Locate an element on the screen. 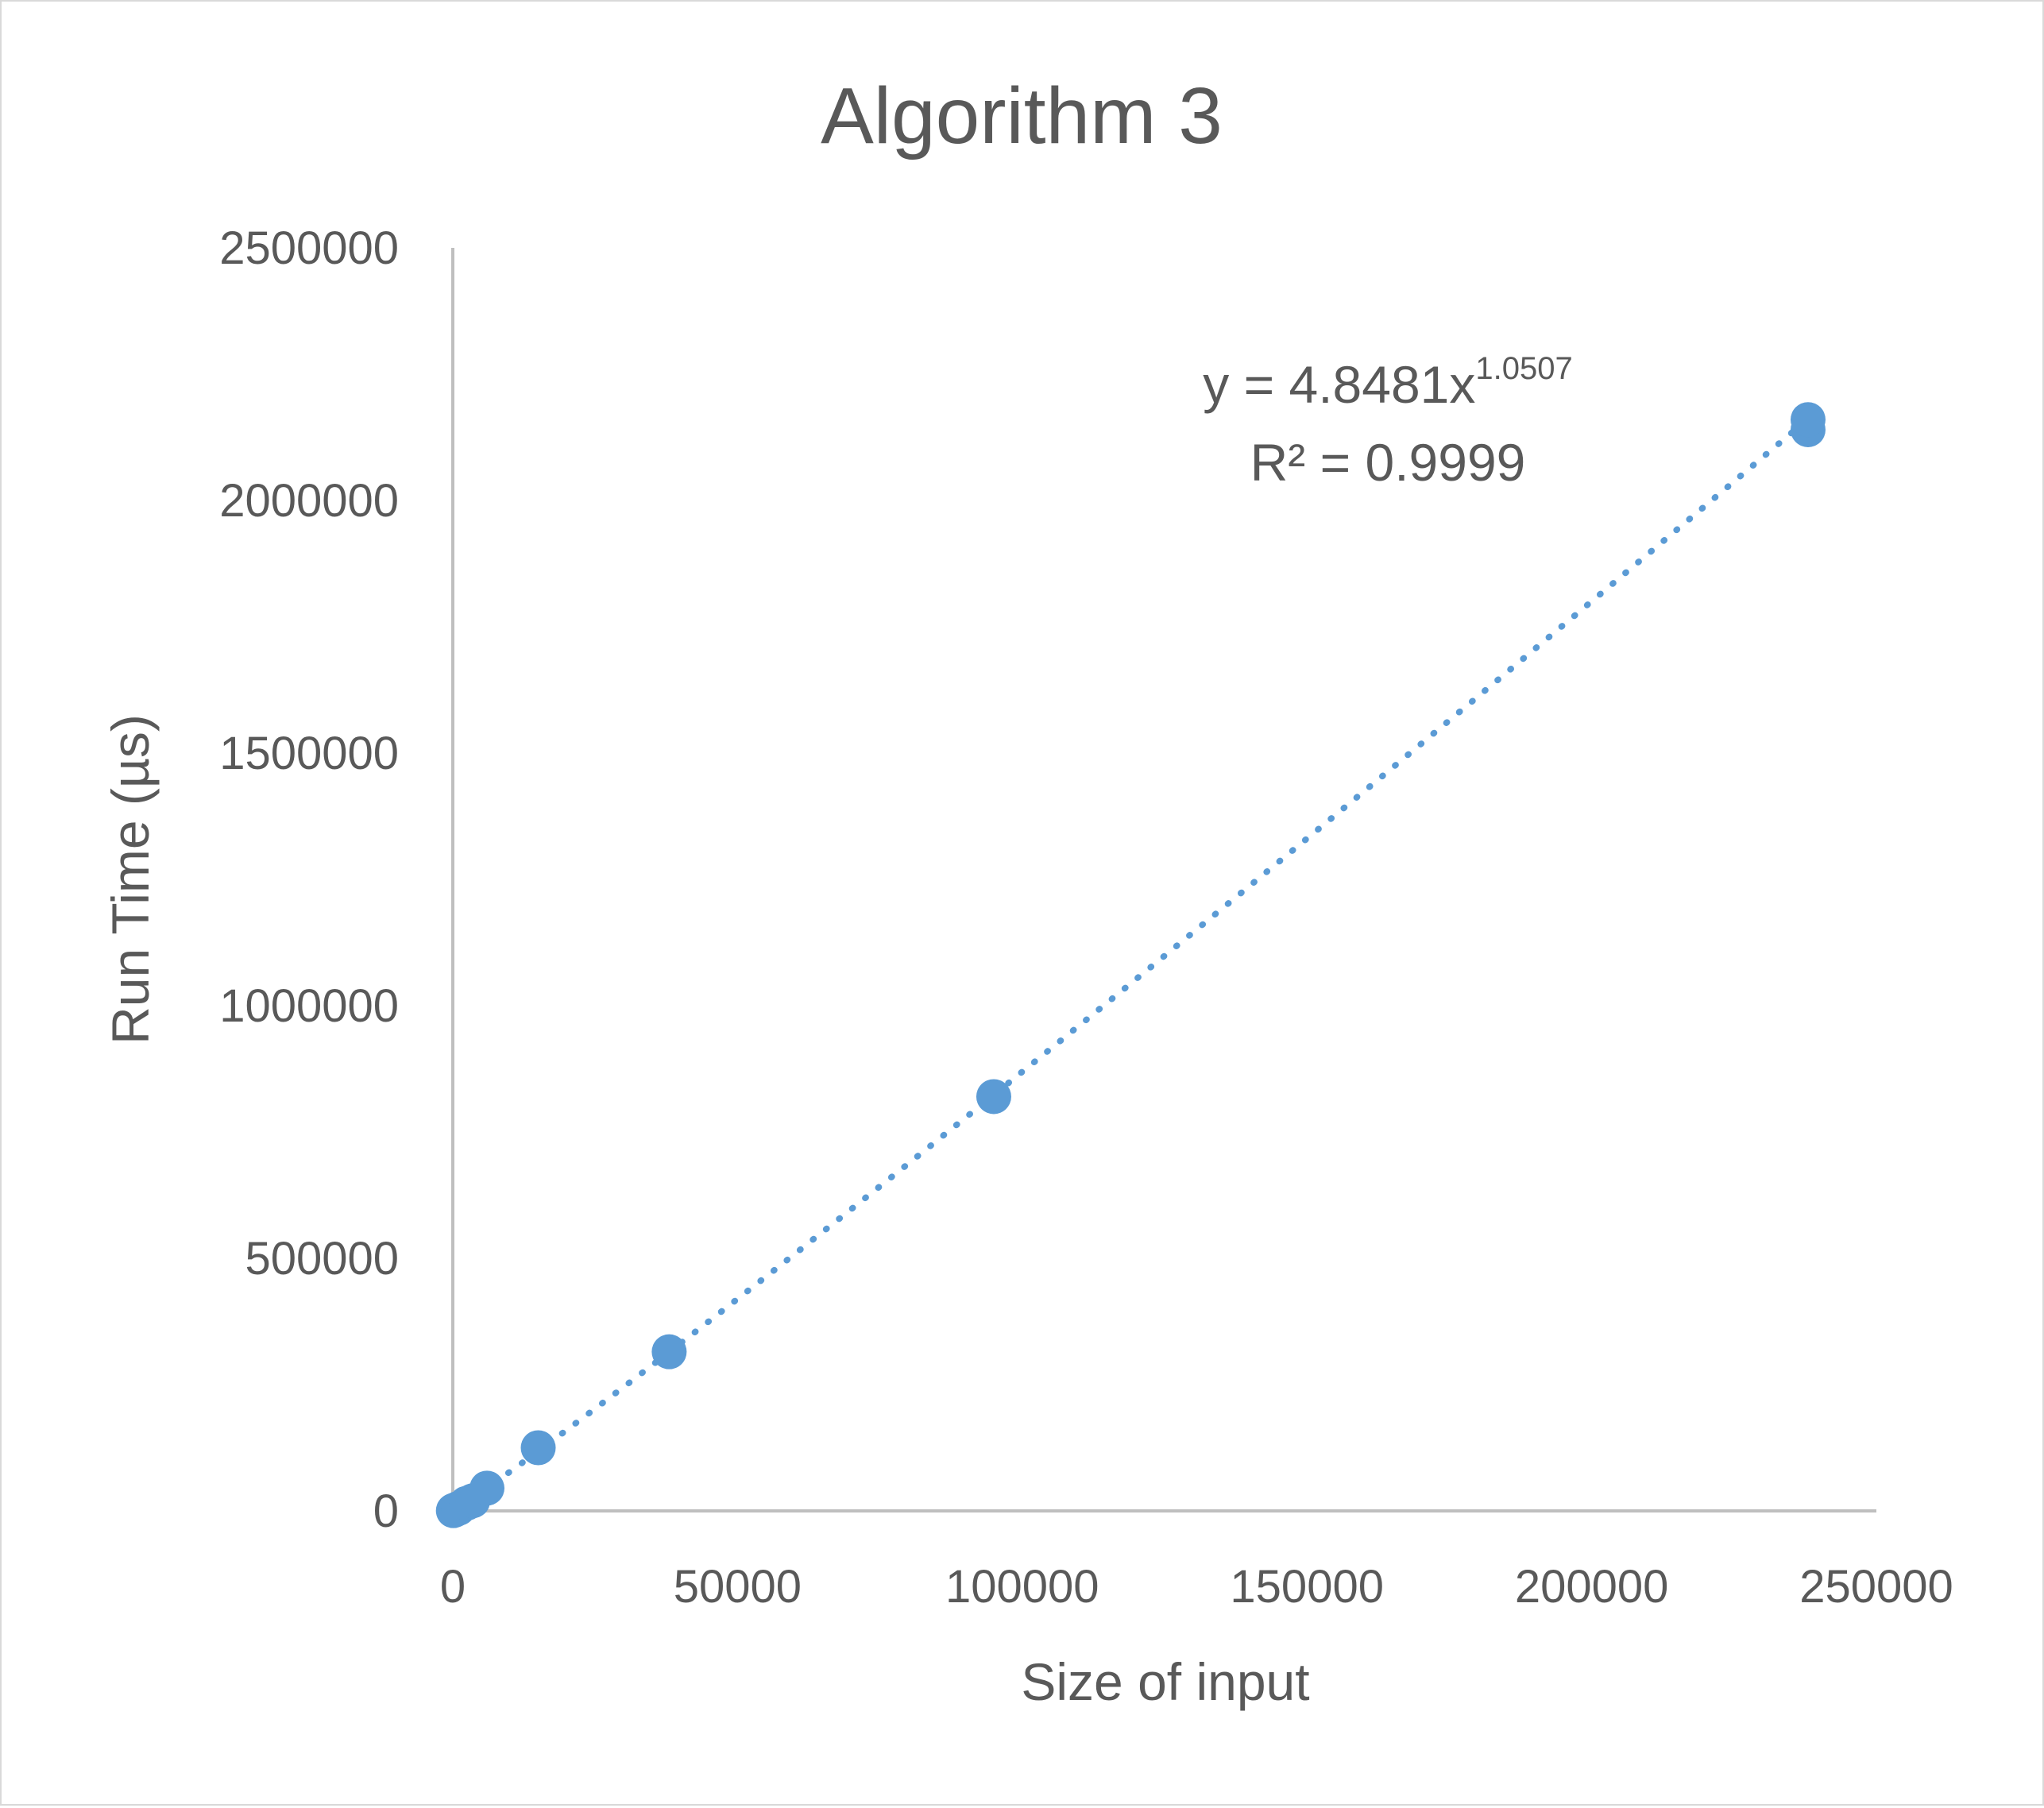 This screenshot has height=1808, width=2044. trendline-equation: y = 4.8481x1.0507 is located at coordinates (1387, 383).